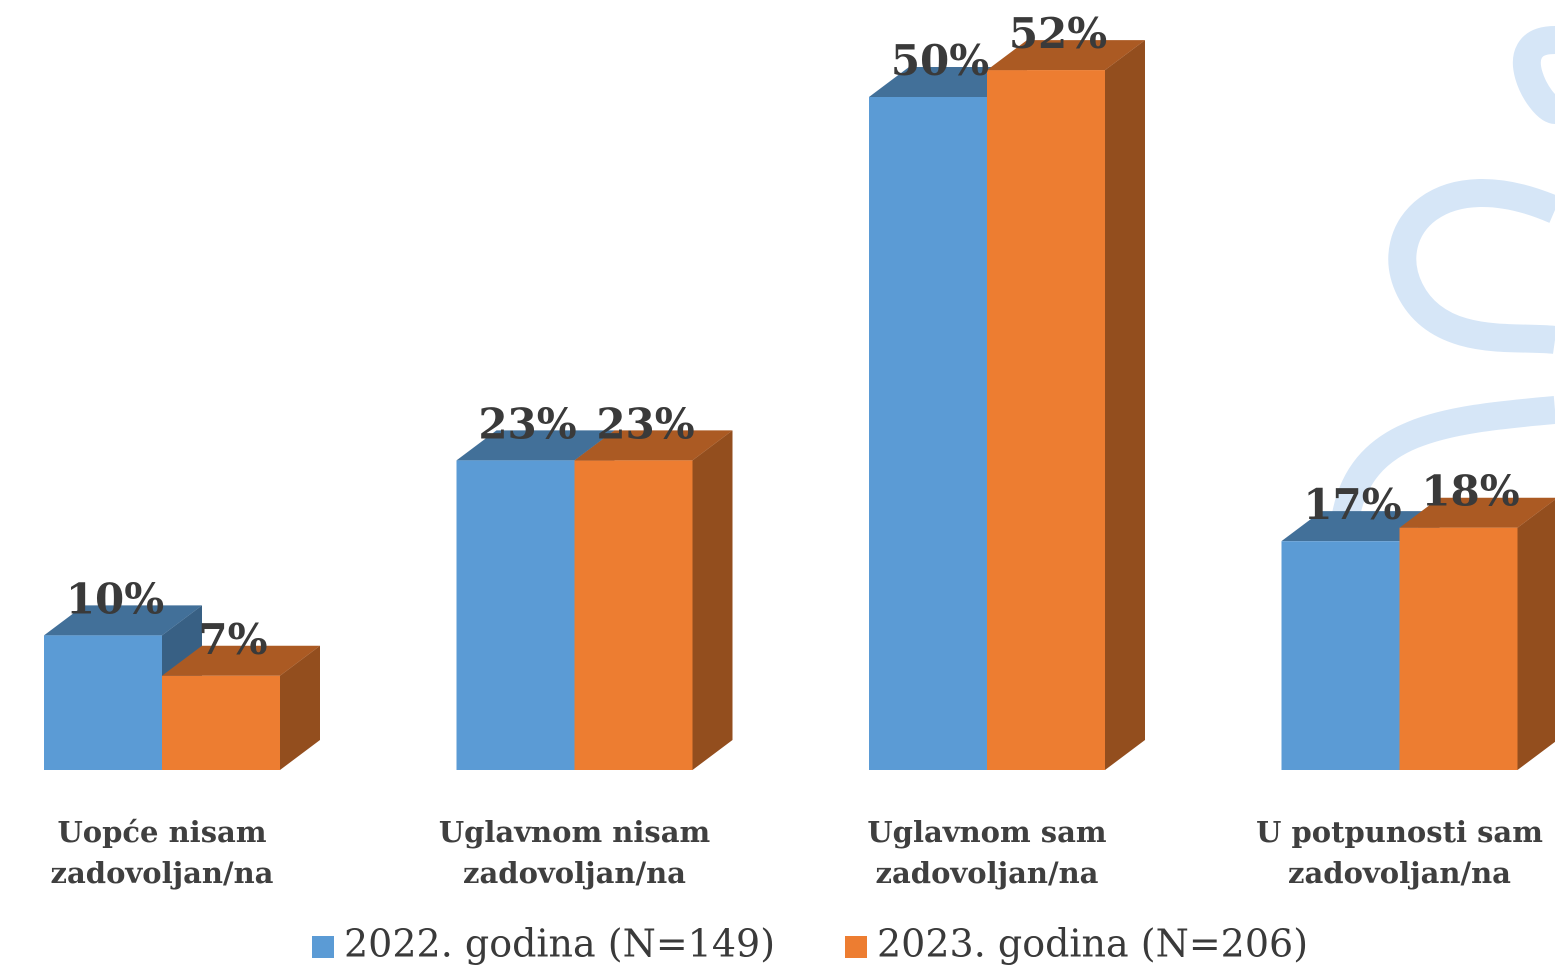  What do you see at coordinates (232, 639) in the screenshot?
I see `value-label: 7%` at bounding box center [232, 639].